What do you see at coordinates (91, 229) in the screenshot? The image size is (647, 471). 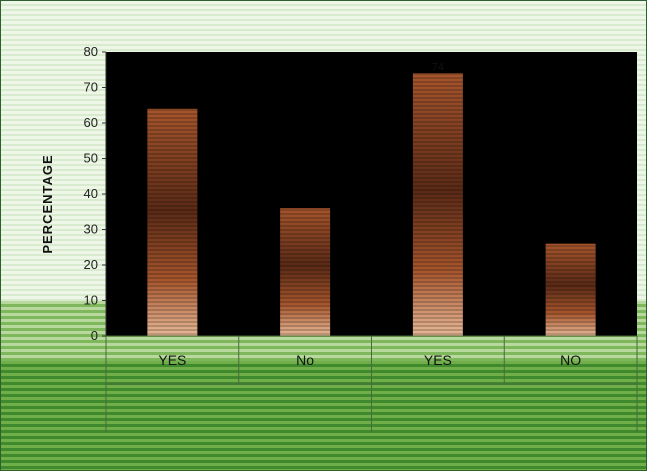 I see `y-tick-label: 30` at bounding box center [91, 229].